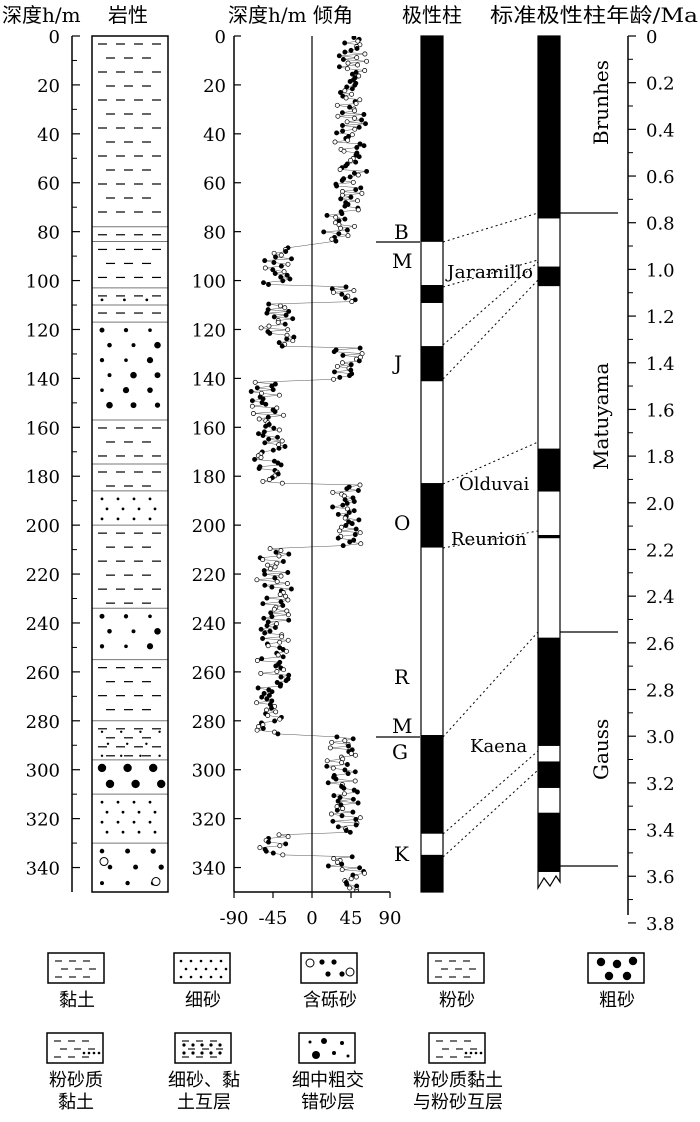  I want to click on lith-bed-silty-clay, so click(130, 294).